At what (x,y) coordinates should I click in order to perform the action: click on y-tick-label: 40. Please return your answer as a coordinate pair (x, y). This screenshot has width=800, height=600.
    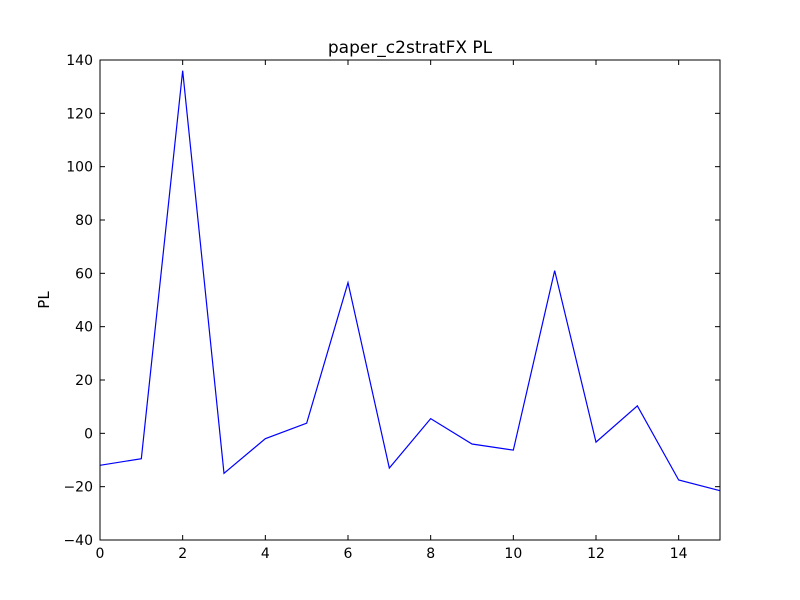
    Looking at the image, I should click on (84, 328).